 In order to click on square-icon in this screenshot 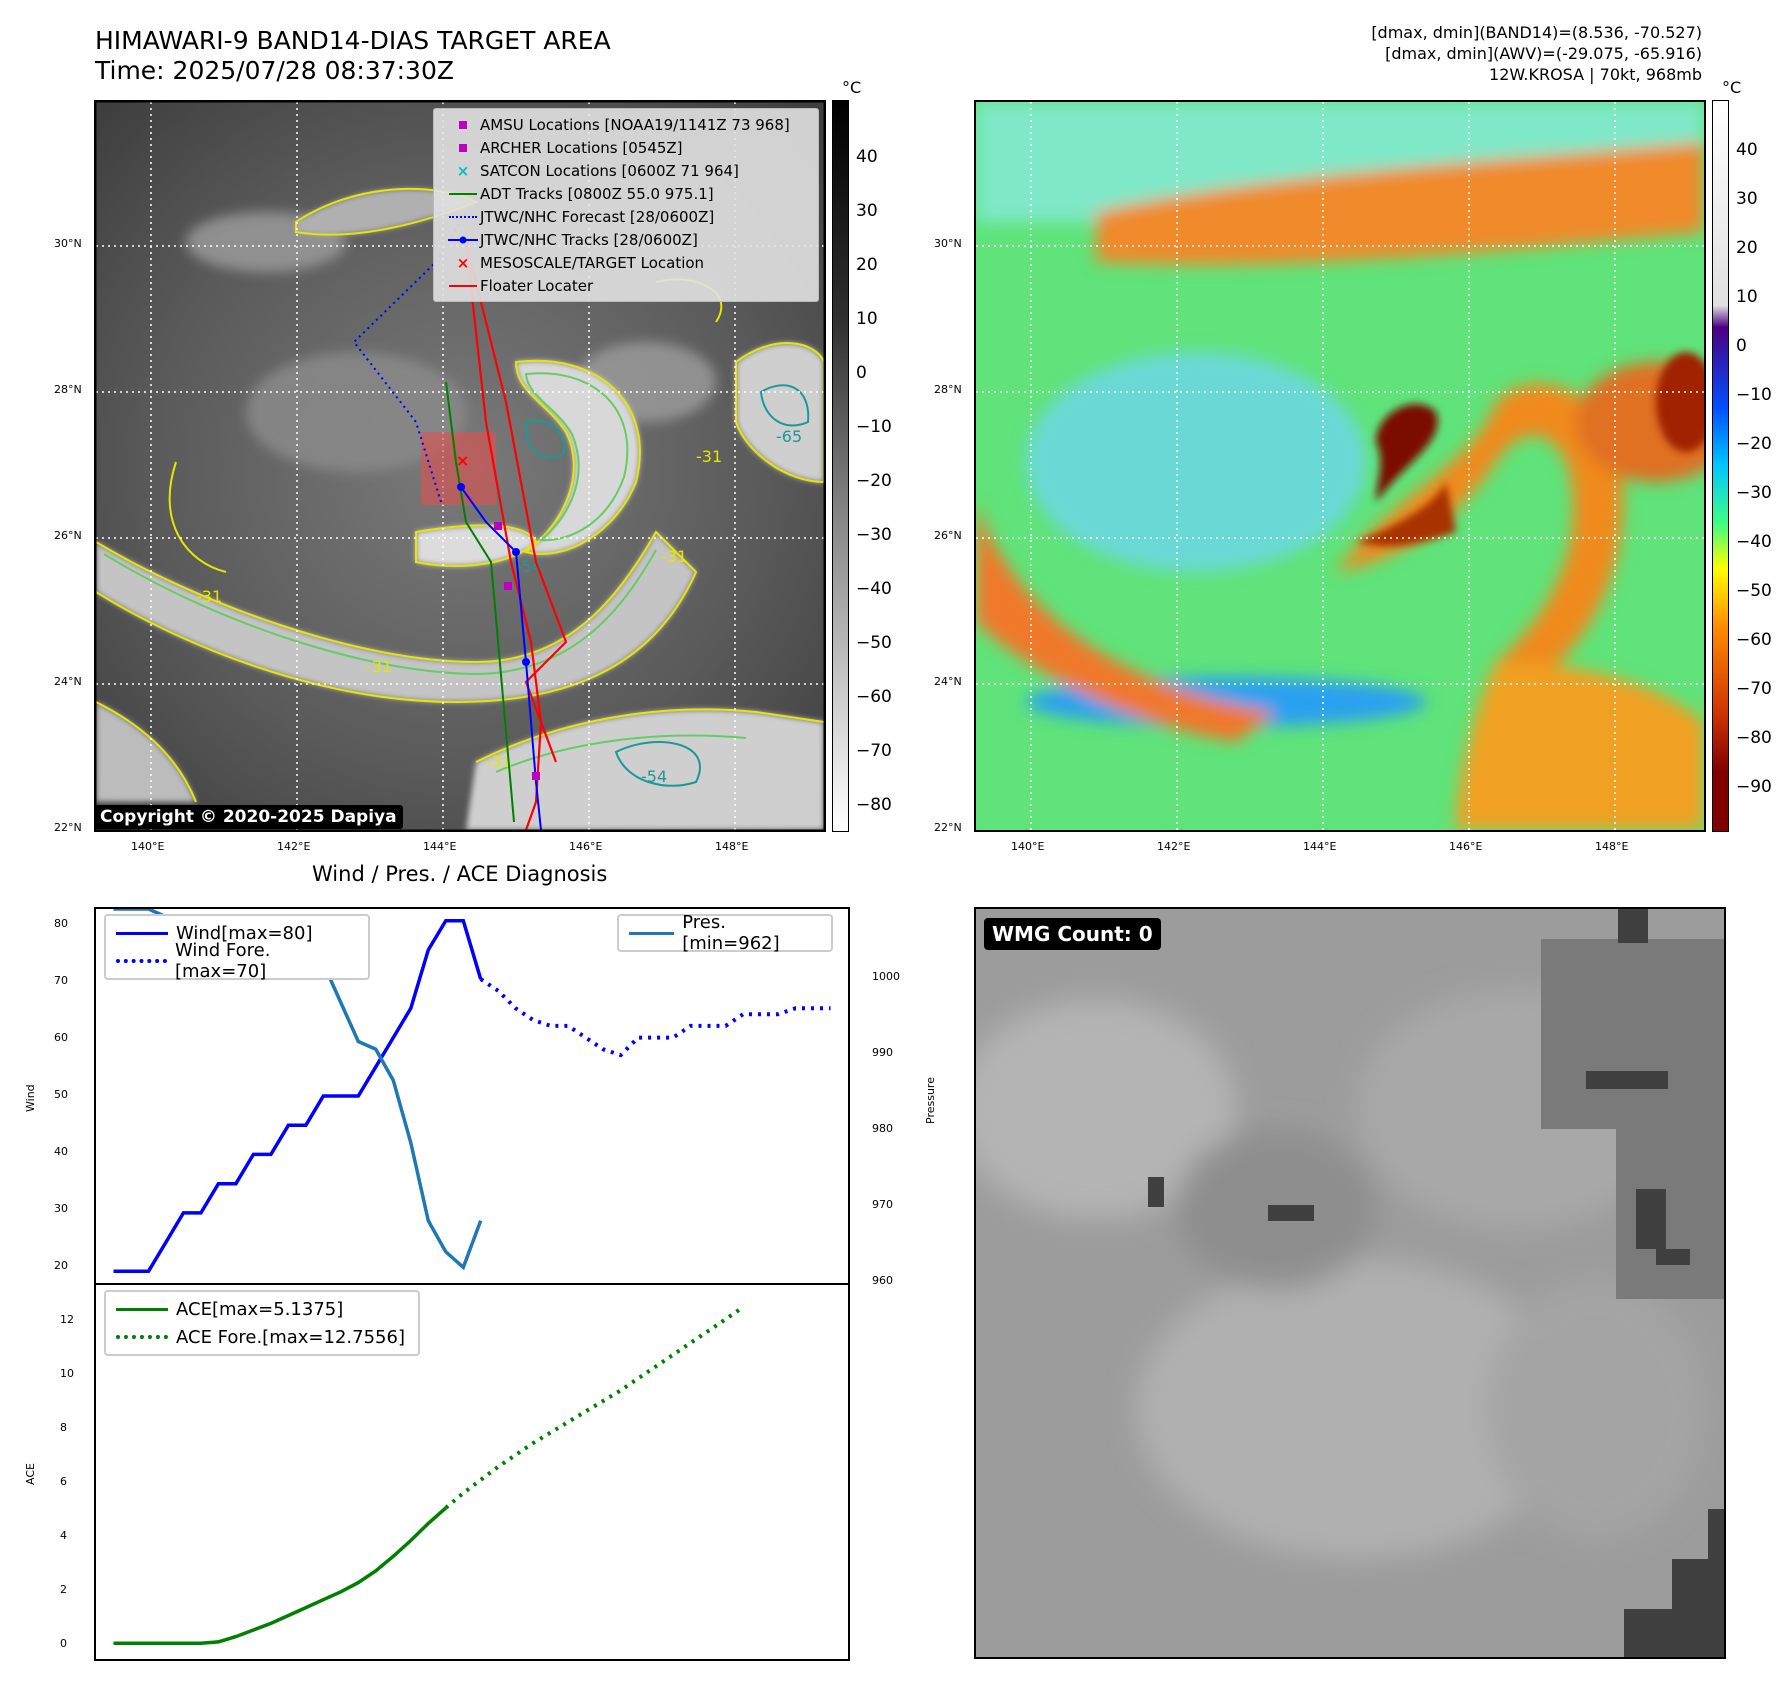, I will do `click(463, 124)`.